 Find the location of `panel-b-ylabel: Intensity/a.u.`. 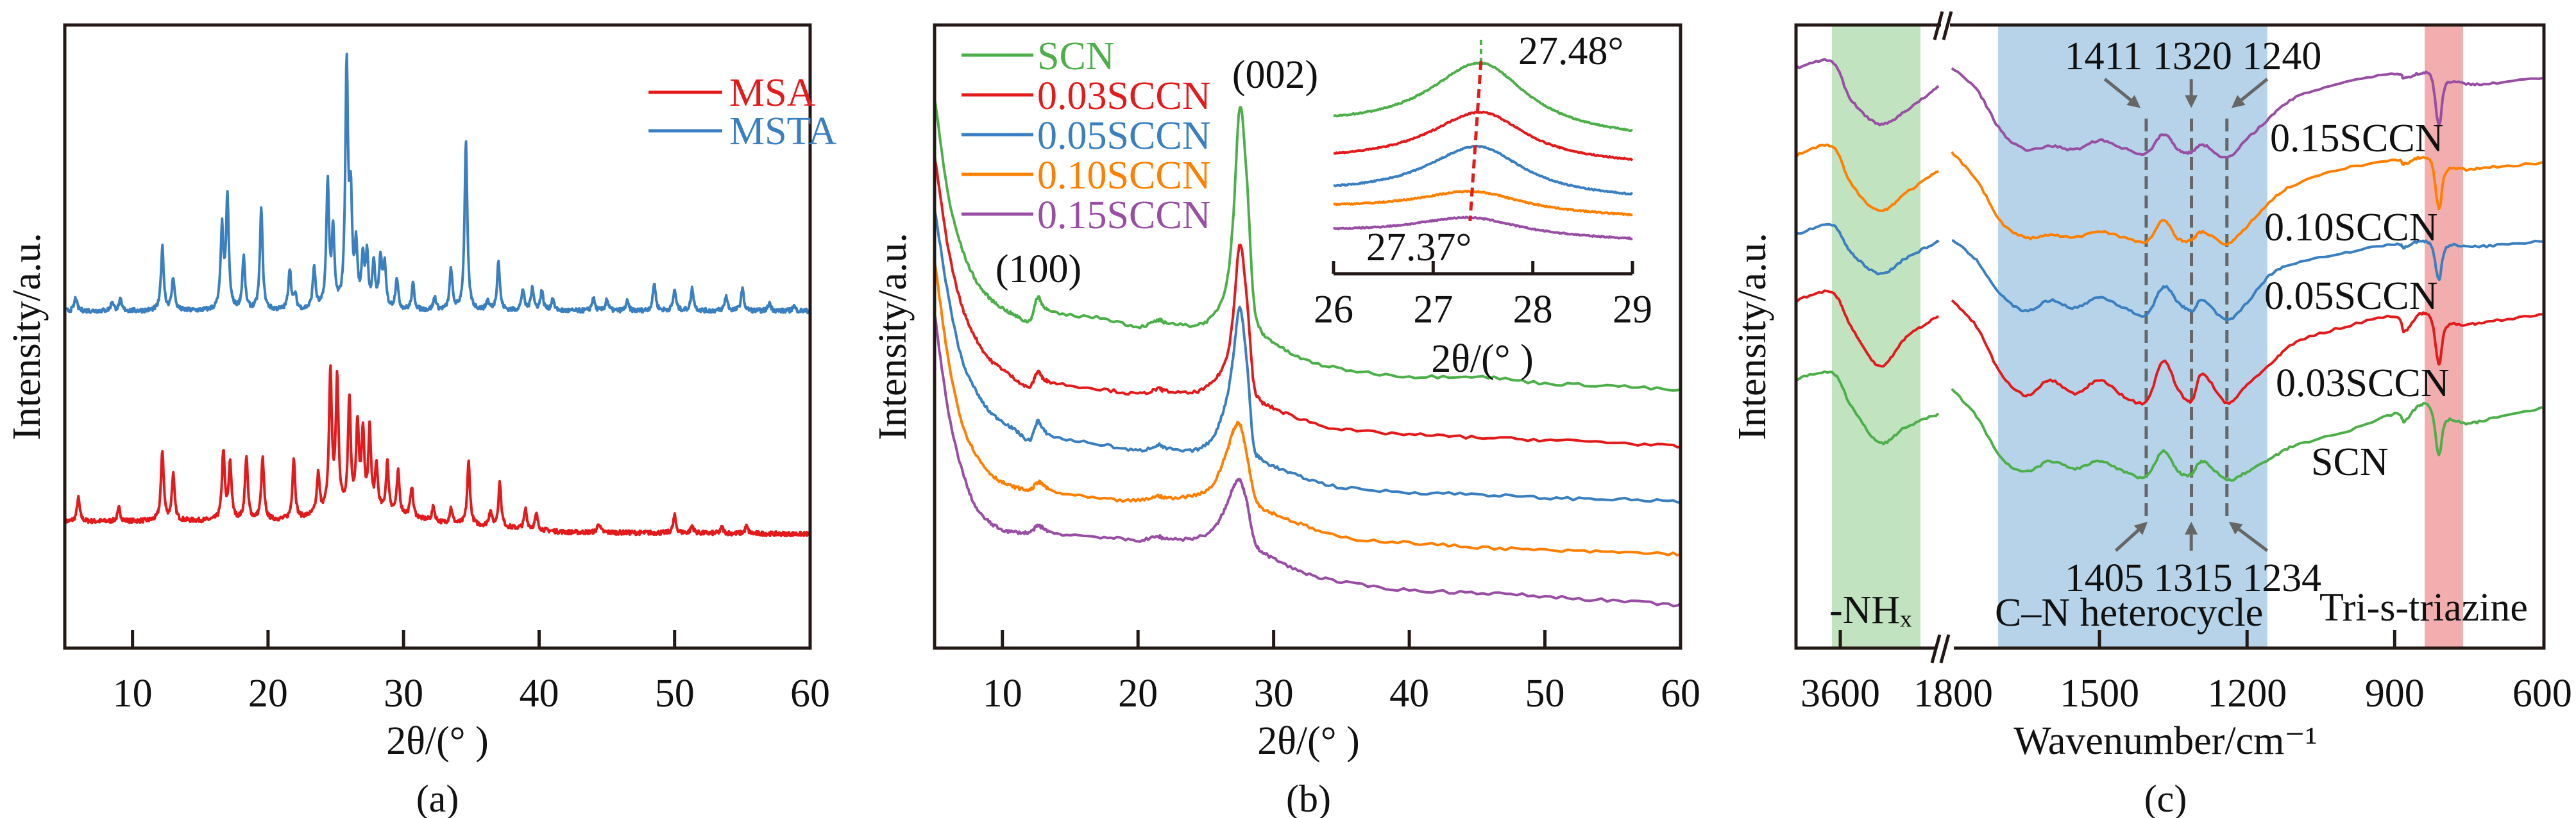

panel-b-ylabel: Intensity/a.u. is located at coordinates (893, 336).